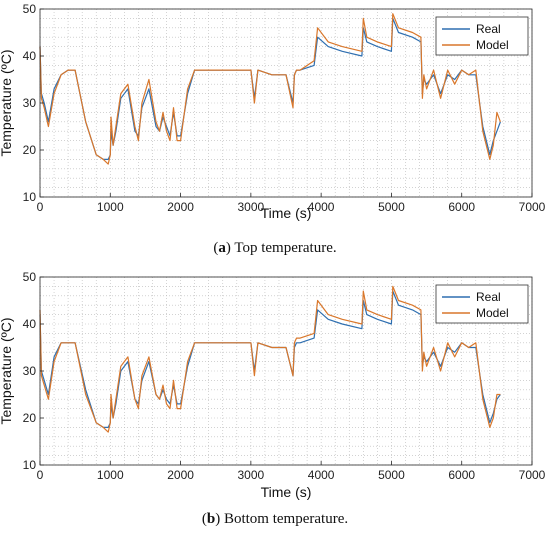 The height and width of the screenshot is (535, 550). I want to click on caption-top: (a) Top temperature., so click(275, 248).